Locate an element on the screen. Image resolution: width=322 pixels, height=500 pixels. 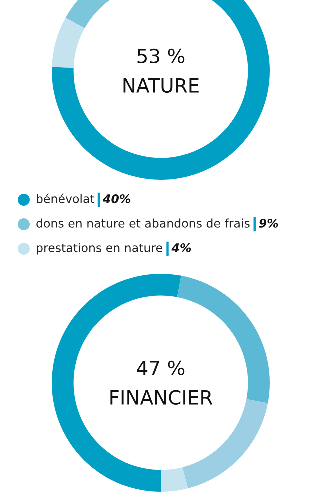
data-label: 4% is located at coordinates (182, 247).